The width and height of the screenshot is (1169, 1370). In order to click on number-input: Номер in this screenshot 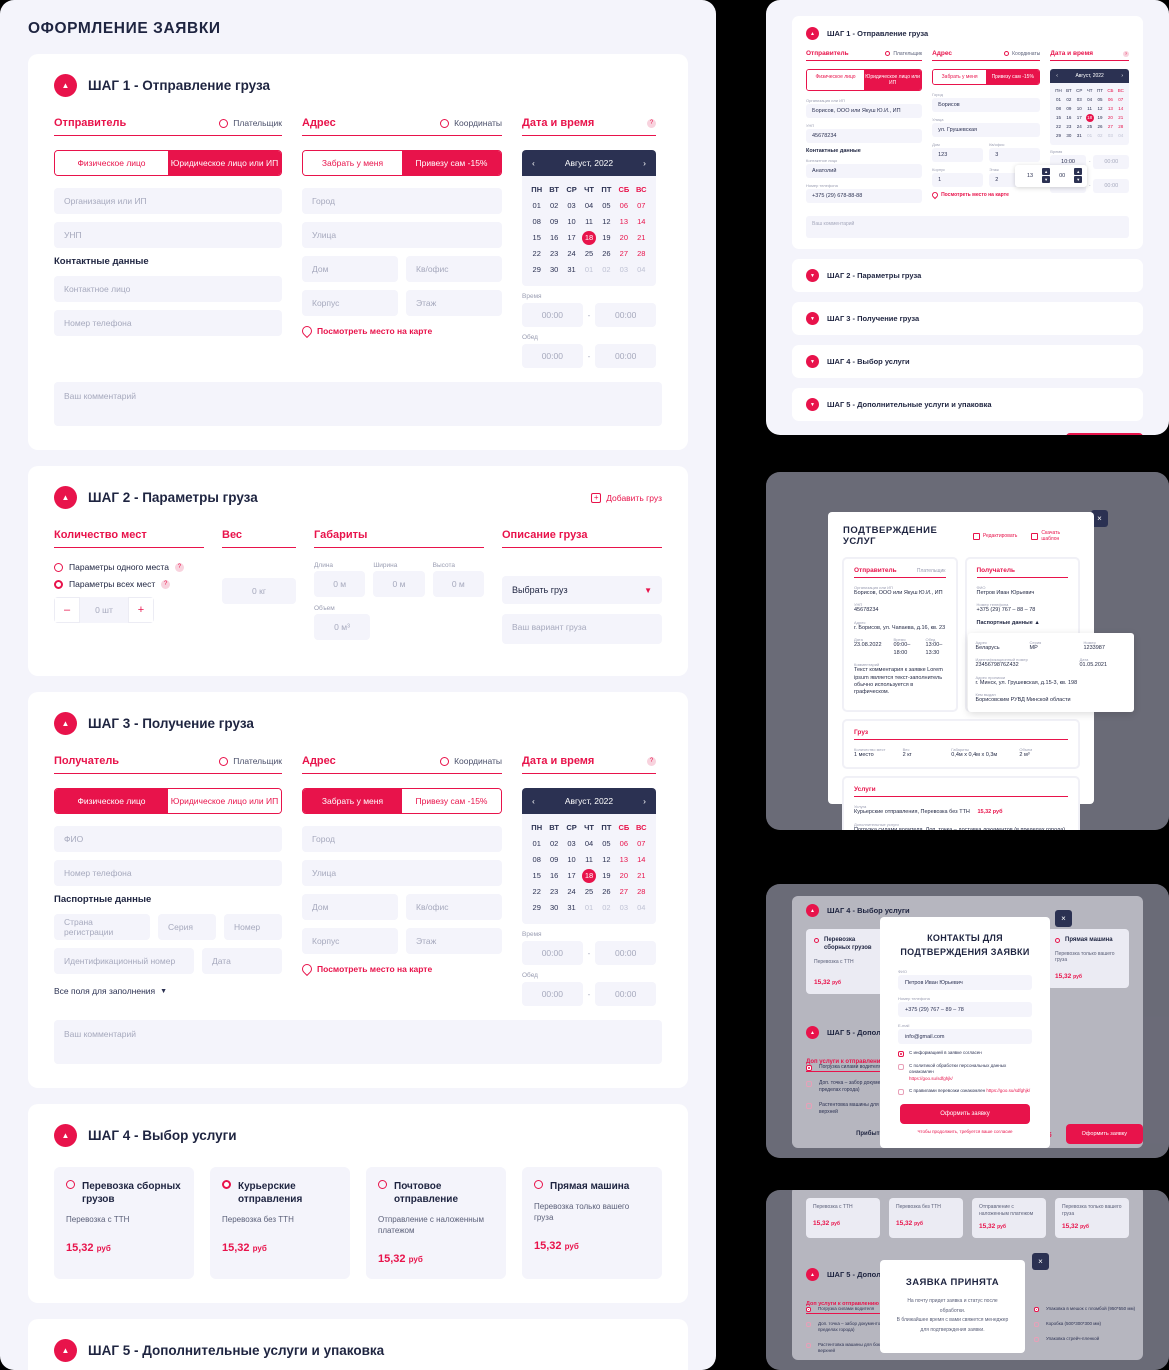, I will do `click(253, 927)`.